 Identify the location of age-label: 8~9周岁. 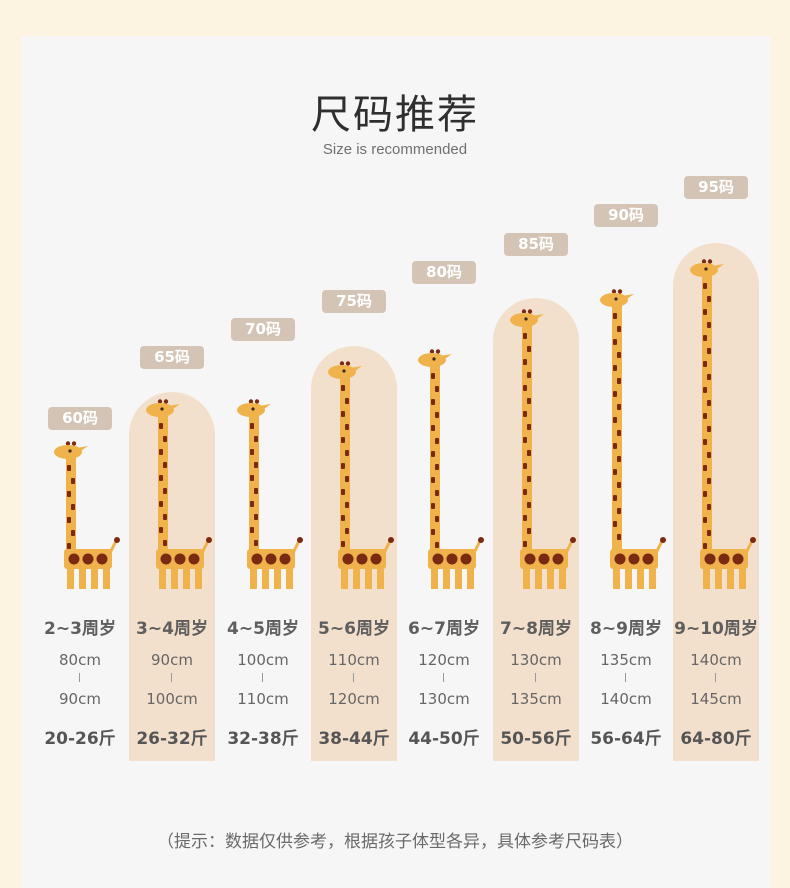
(626, 629).